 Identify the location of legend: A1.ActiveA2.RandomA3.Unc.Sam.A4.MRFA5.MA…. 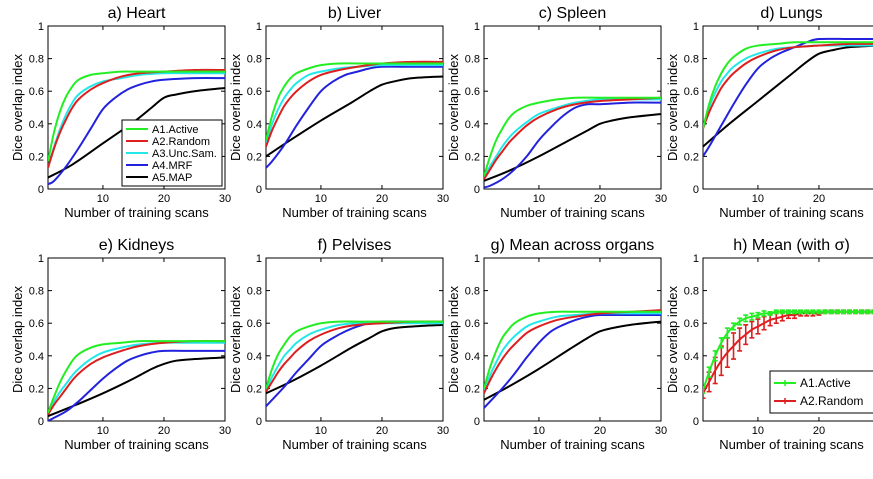
(172, 153).